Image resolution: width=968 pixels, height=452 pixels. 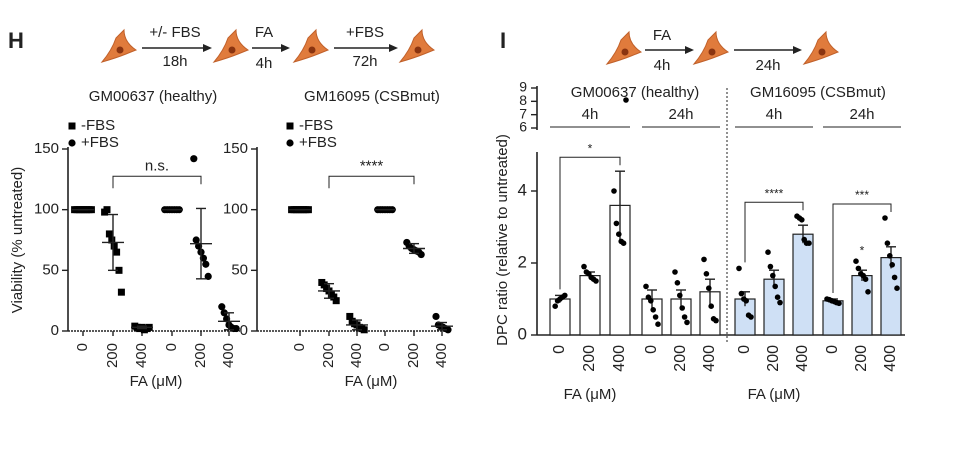 I want to click on chart-title: GM16095 (CSBmut), so click(x=372, y=96).